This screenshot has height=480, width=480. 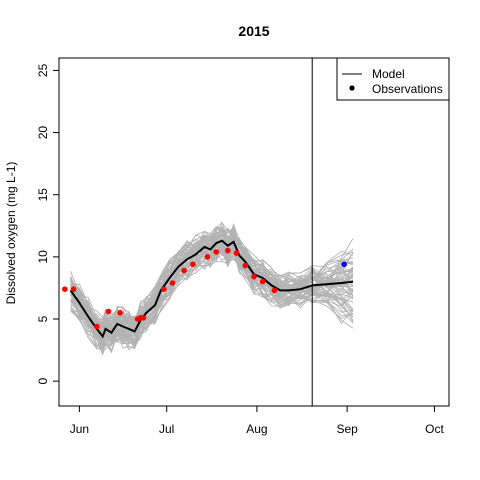 I want to click on y-tick-label: 20, so click(x=43, y=133).